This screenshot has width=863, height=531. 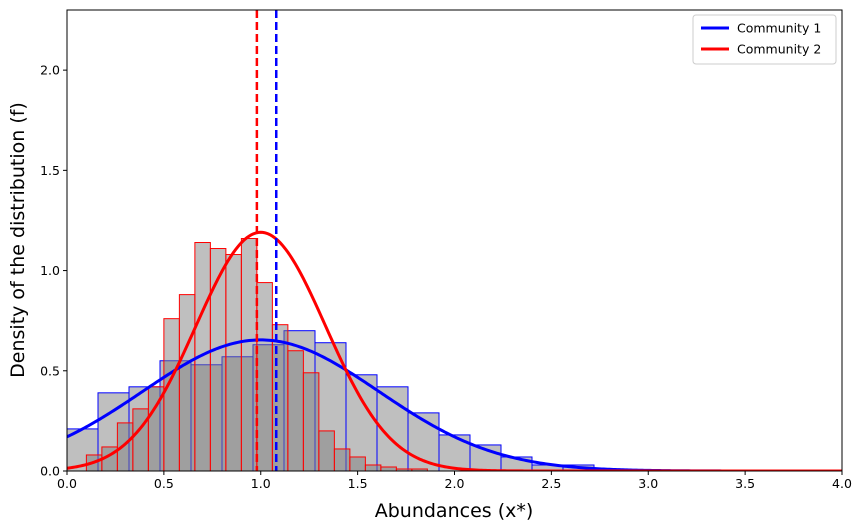 I want to click on x-tick-label: 4.0, so click(x=842, y=483).